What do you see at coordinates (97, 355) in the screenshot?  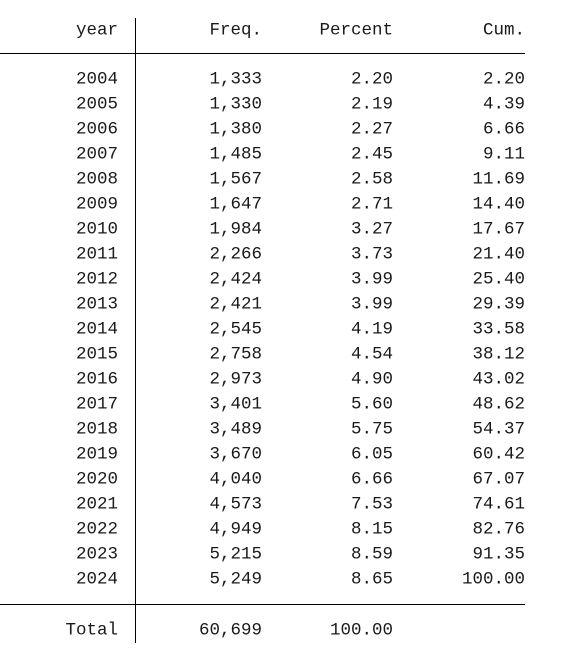 I see `table-cell: 2015` at bounding box center [97, 355].